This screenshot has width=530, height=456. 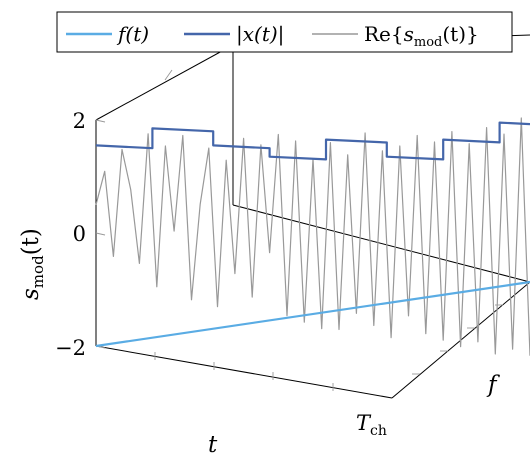 What do you see at coordinates (79, 234) in the screenshot?
I see `z-tick-label-0: 0` at bounding box center [79, 234].